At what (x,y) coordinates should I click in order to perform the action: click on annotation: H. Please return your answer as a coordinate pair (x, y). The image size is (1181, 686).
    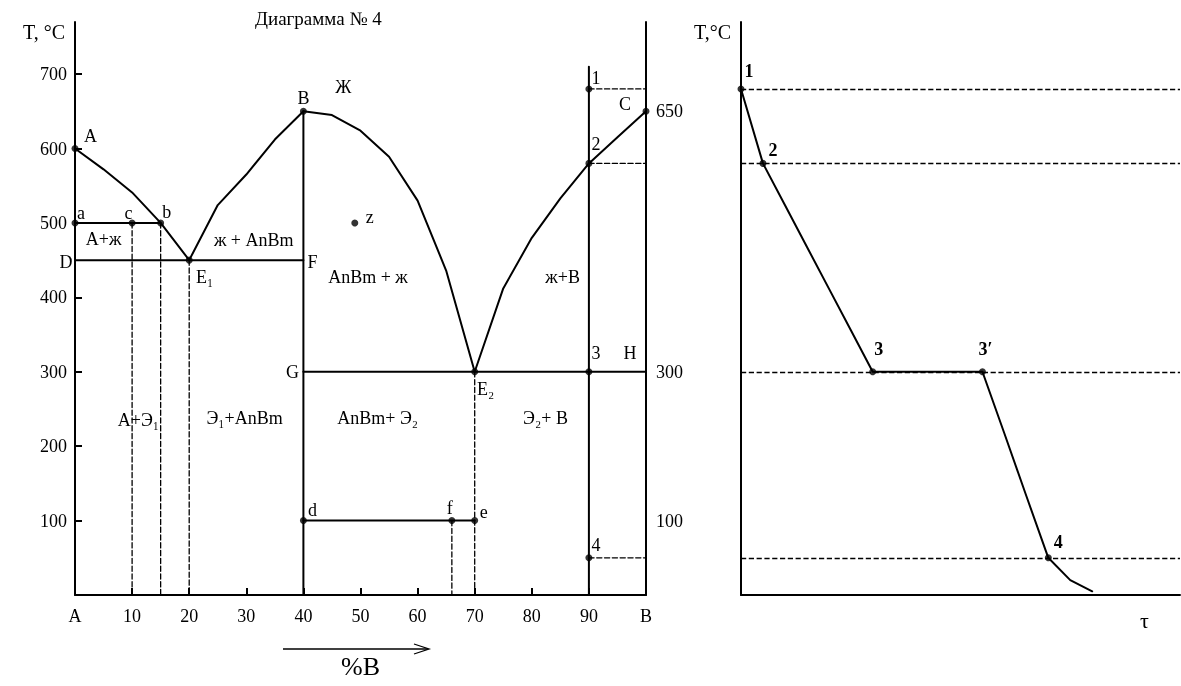
    Looking at the image, I should click on (630, 352).